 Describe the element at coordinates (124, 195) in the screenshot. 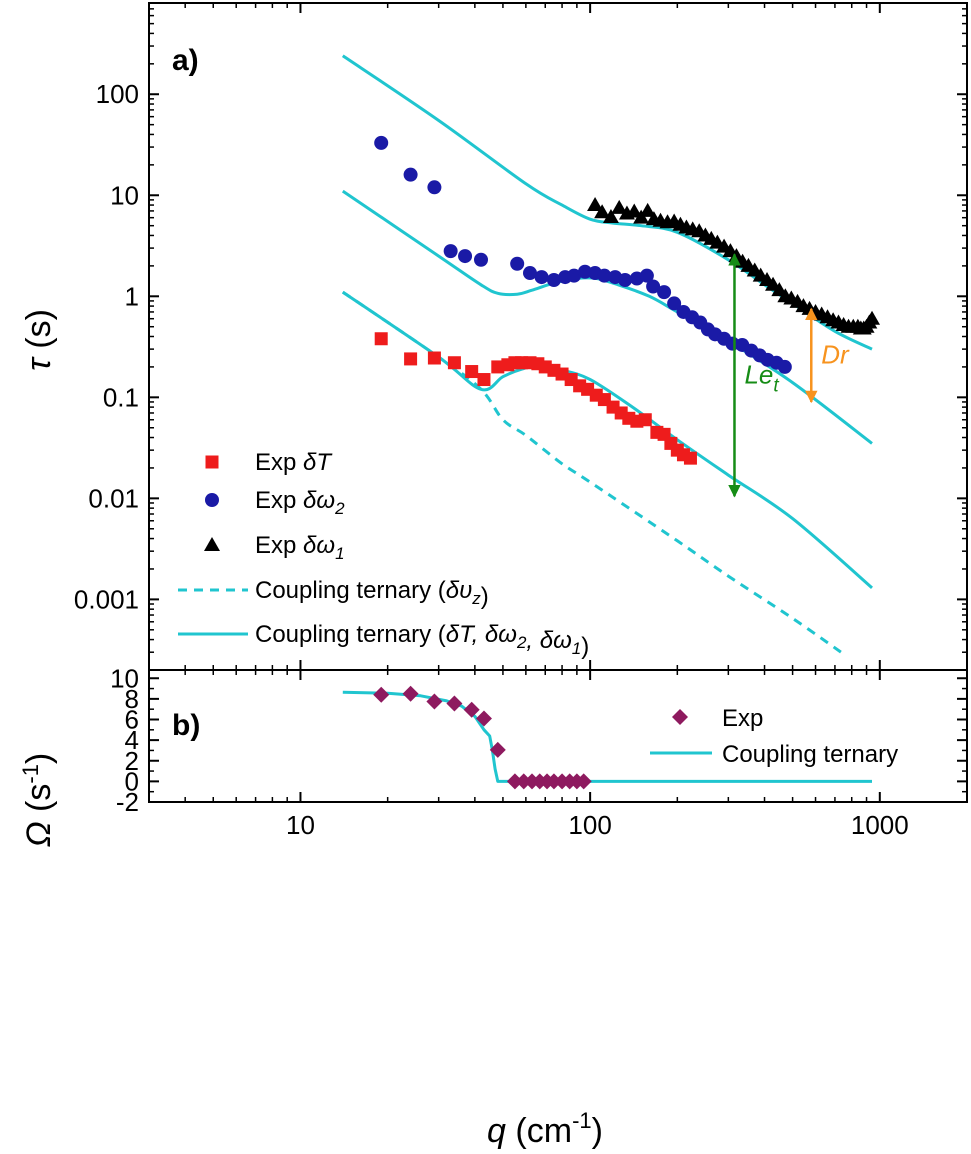

I see `a-ytick-label-1: 10` at that location.